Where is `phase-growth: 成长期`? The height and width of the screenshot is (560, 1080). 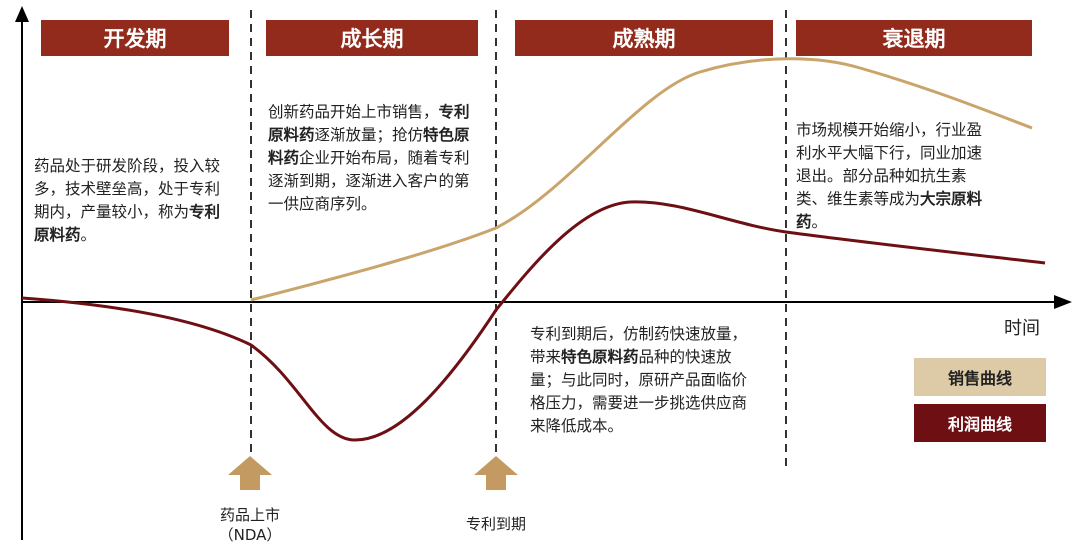
phase-growth: 成长期 is located at coordinates (372, 38).